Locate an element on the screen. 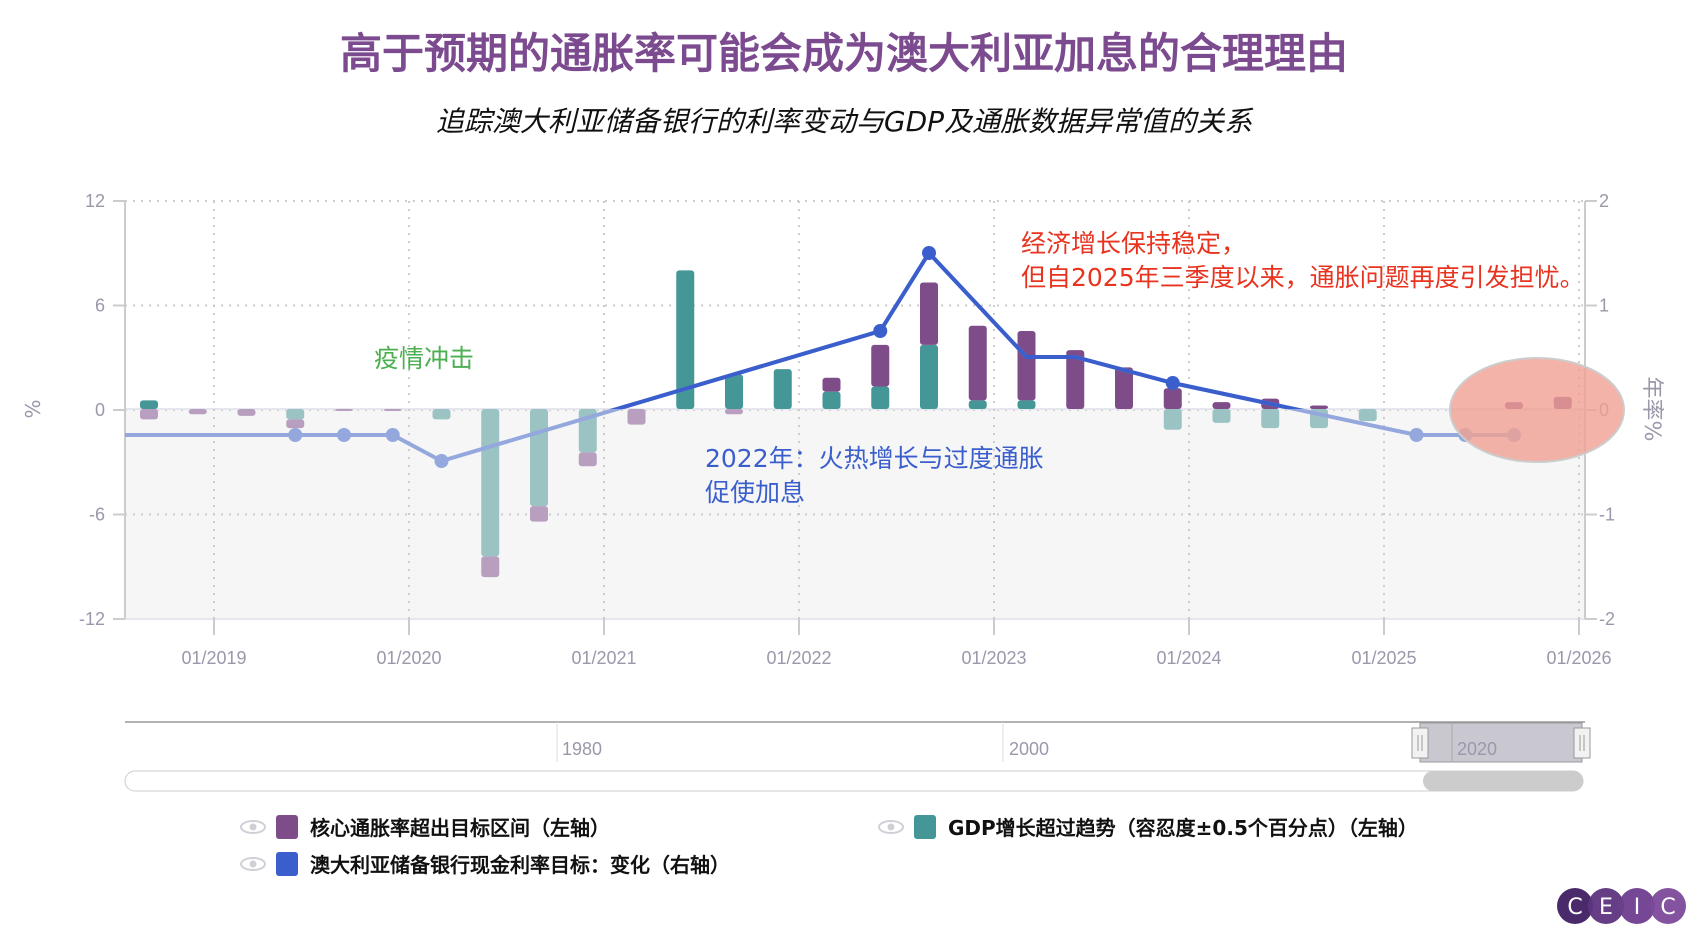 The image size is (1688, 938). y-tick-label: 6 is located at coordinates (100, 306).